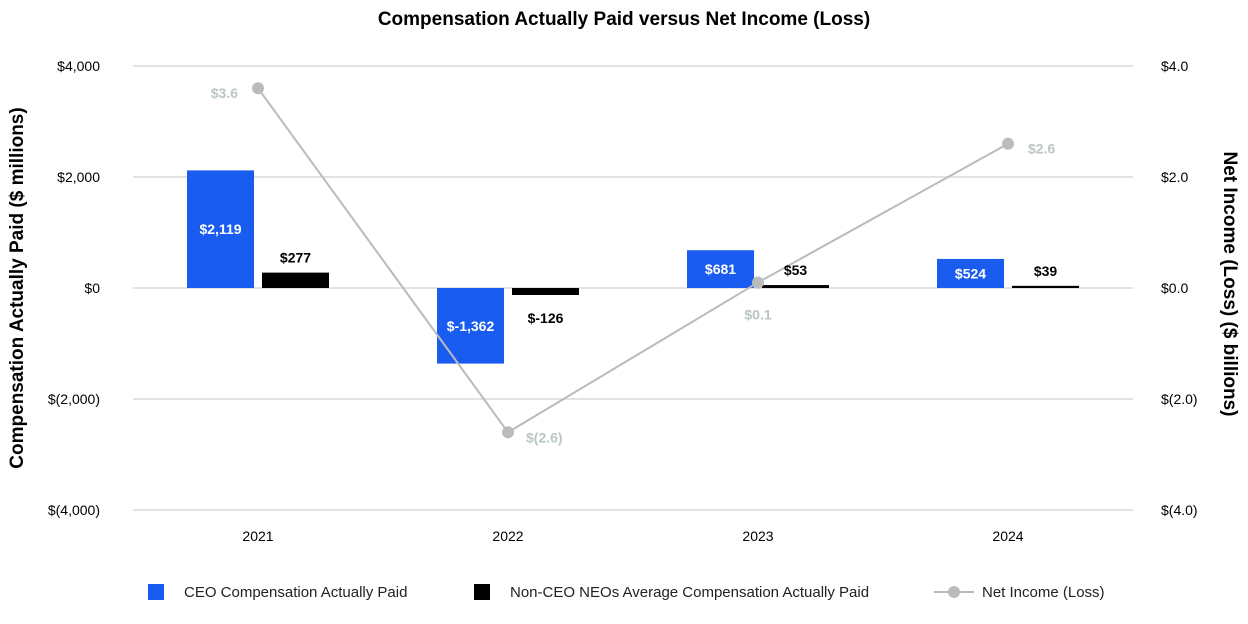  I want to click on x-tick-label: 2021, so click(257, 536).